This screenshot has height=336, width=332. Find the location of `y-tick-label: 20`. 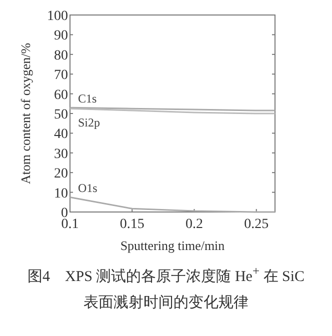

y-tick-label: 20 is located at coordinates (61, 174).